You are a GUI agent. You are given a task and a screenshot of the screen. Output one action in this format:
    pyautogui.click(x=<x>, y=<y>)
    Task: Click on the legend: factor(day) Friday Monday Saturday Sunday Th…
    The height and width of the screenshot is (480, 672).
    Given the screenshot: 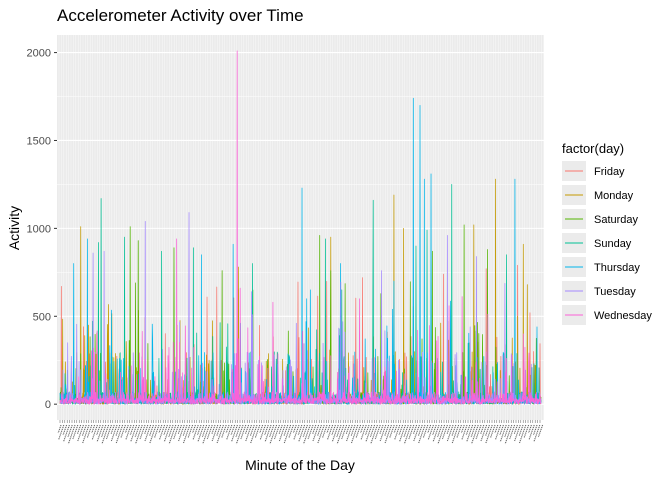 What is the action you would take?
    pyautogui.click(x=607, y=233)
    